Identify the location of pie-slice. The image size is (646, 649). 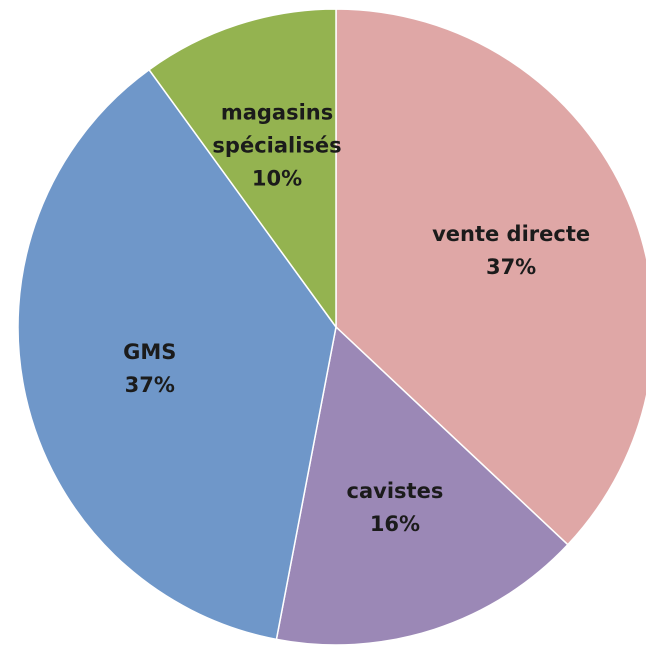
(242, 169).